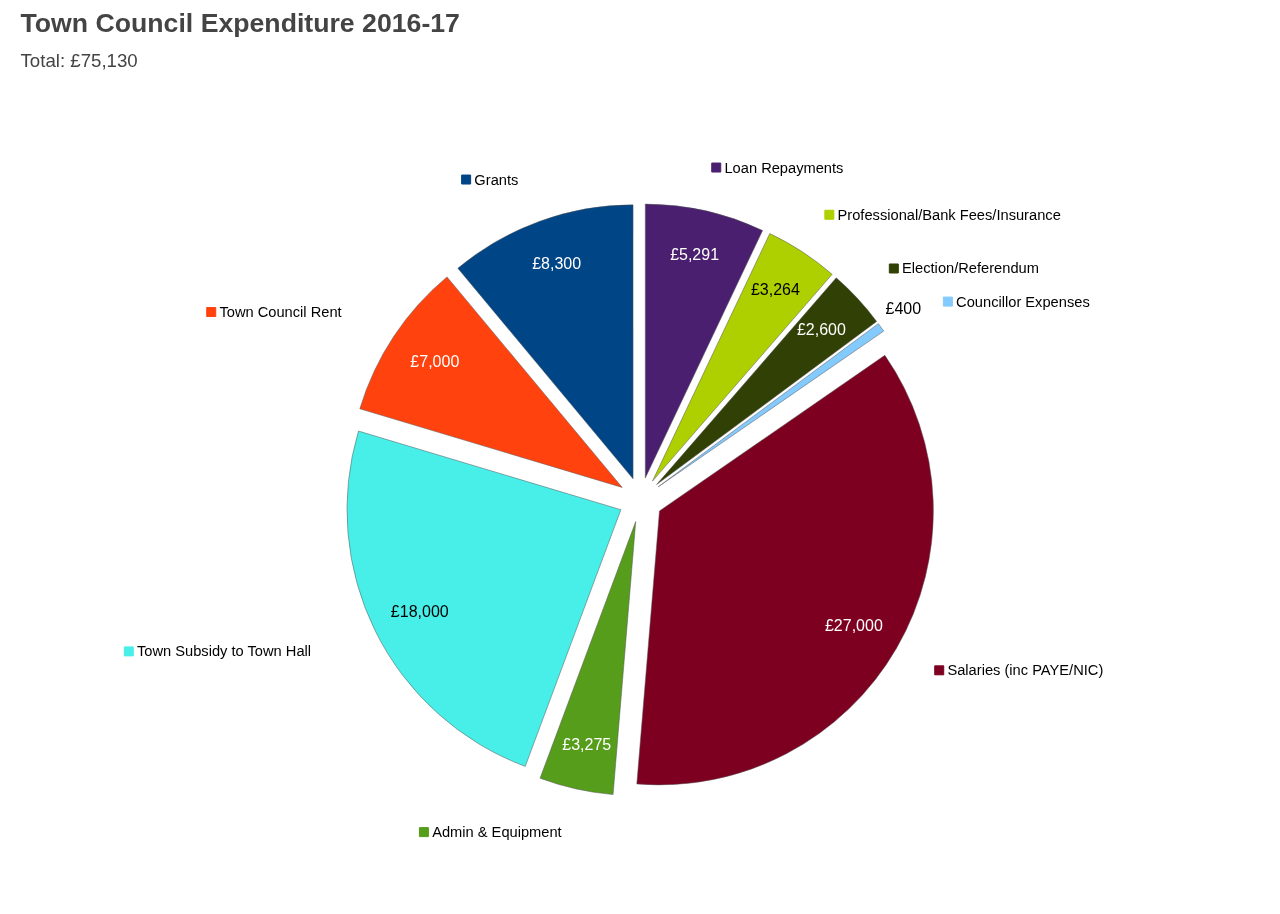 The image size is (1280, 914). Describe the element at coordinates (775, 289) in the screenshot. I see `data-label: £3,264` at that location.